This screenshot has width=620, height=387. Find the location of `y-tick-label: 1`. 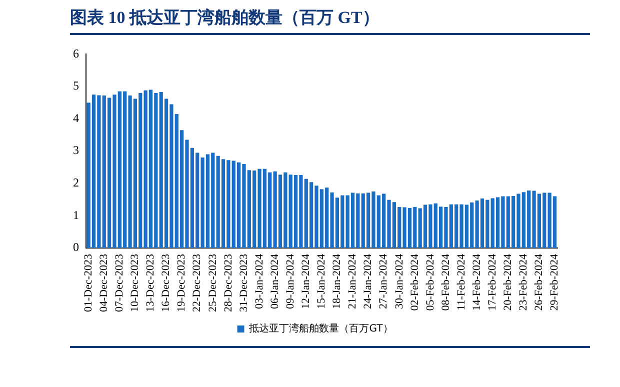

y-tick-label: 1 is located at coordinates (76, 215).